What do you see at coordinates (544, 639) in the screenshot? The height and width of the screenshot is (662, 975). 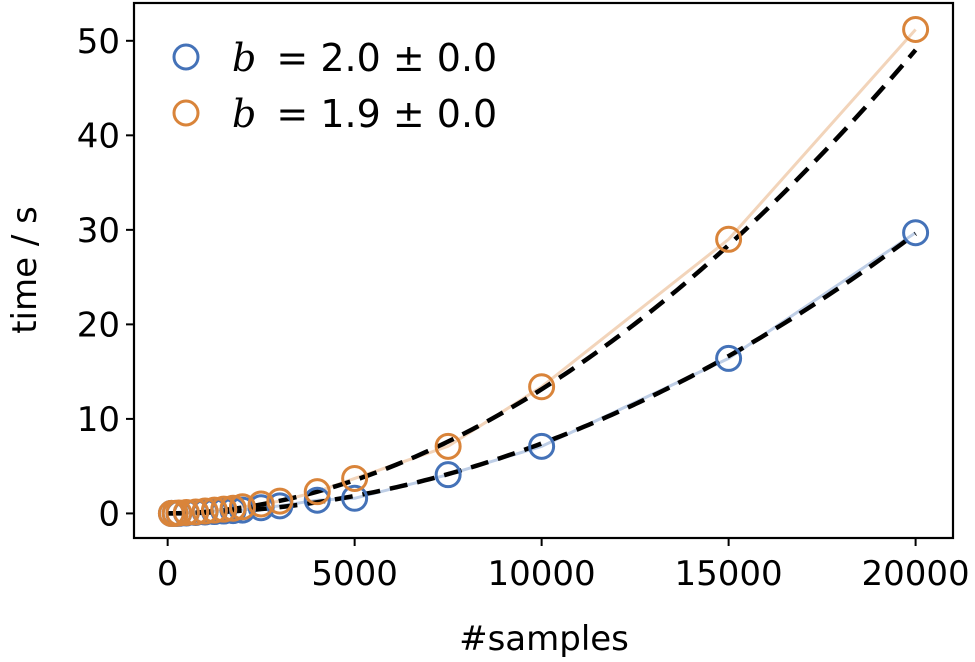 I see `x-axis-label: #samples` at bounding box center [544, 639].